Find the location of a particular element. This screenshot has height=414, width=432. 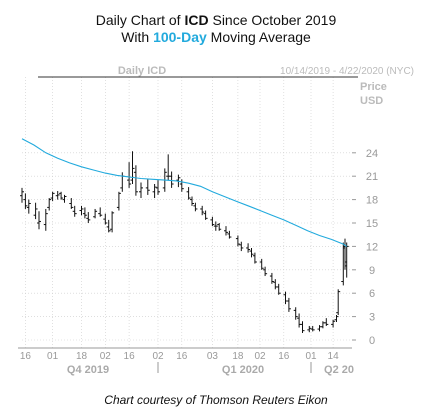

subtitle-post: Moving Average is located at coordinates (258, 37).